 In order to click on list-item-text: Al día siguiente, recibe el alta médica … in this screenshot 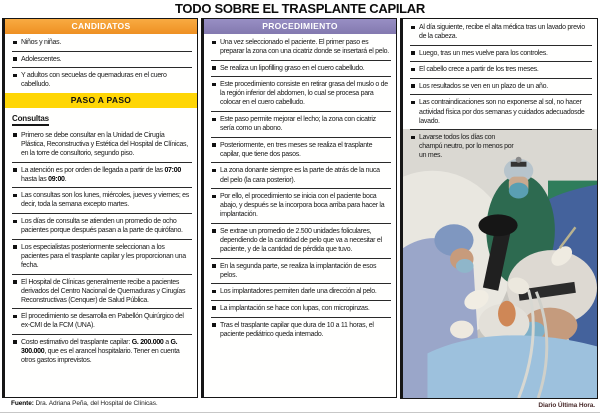, I will do `click(502, 32)`.